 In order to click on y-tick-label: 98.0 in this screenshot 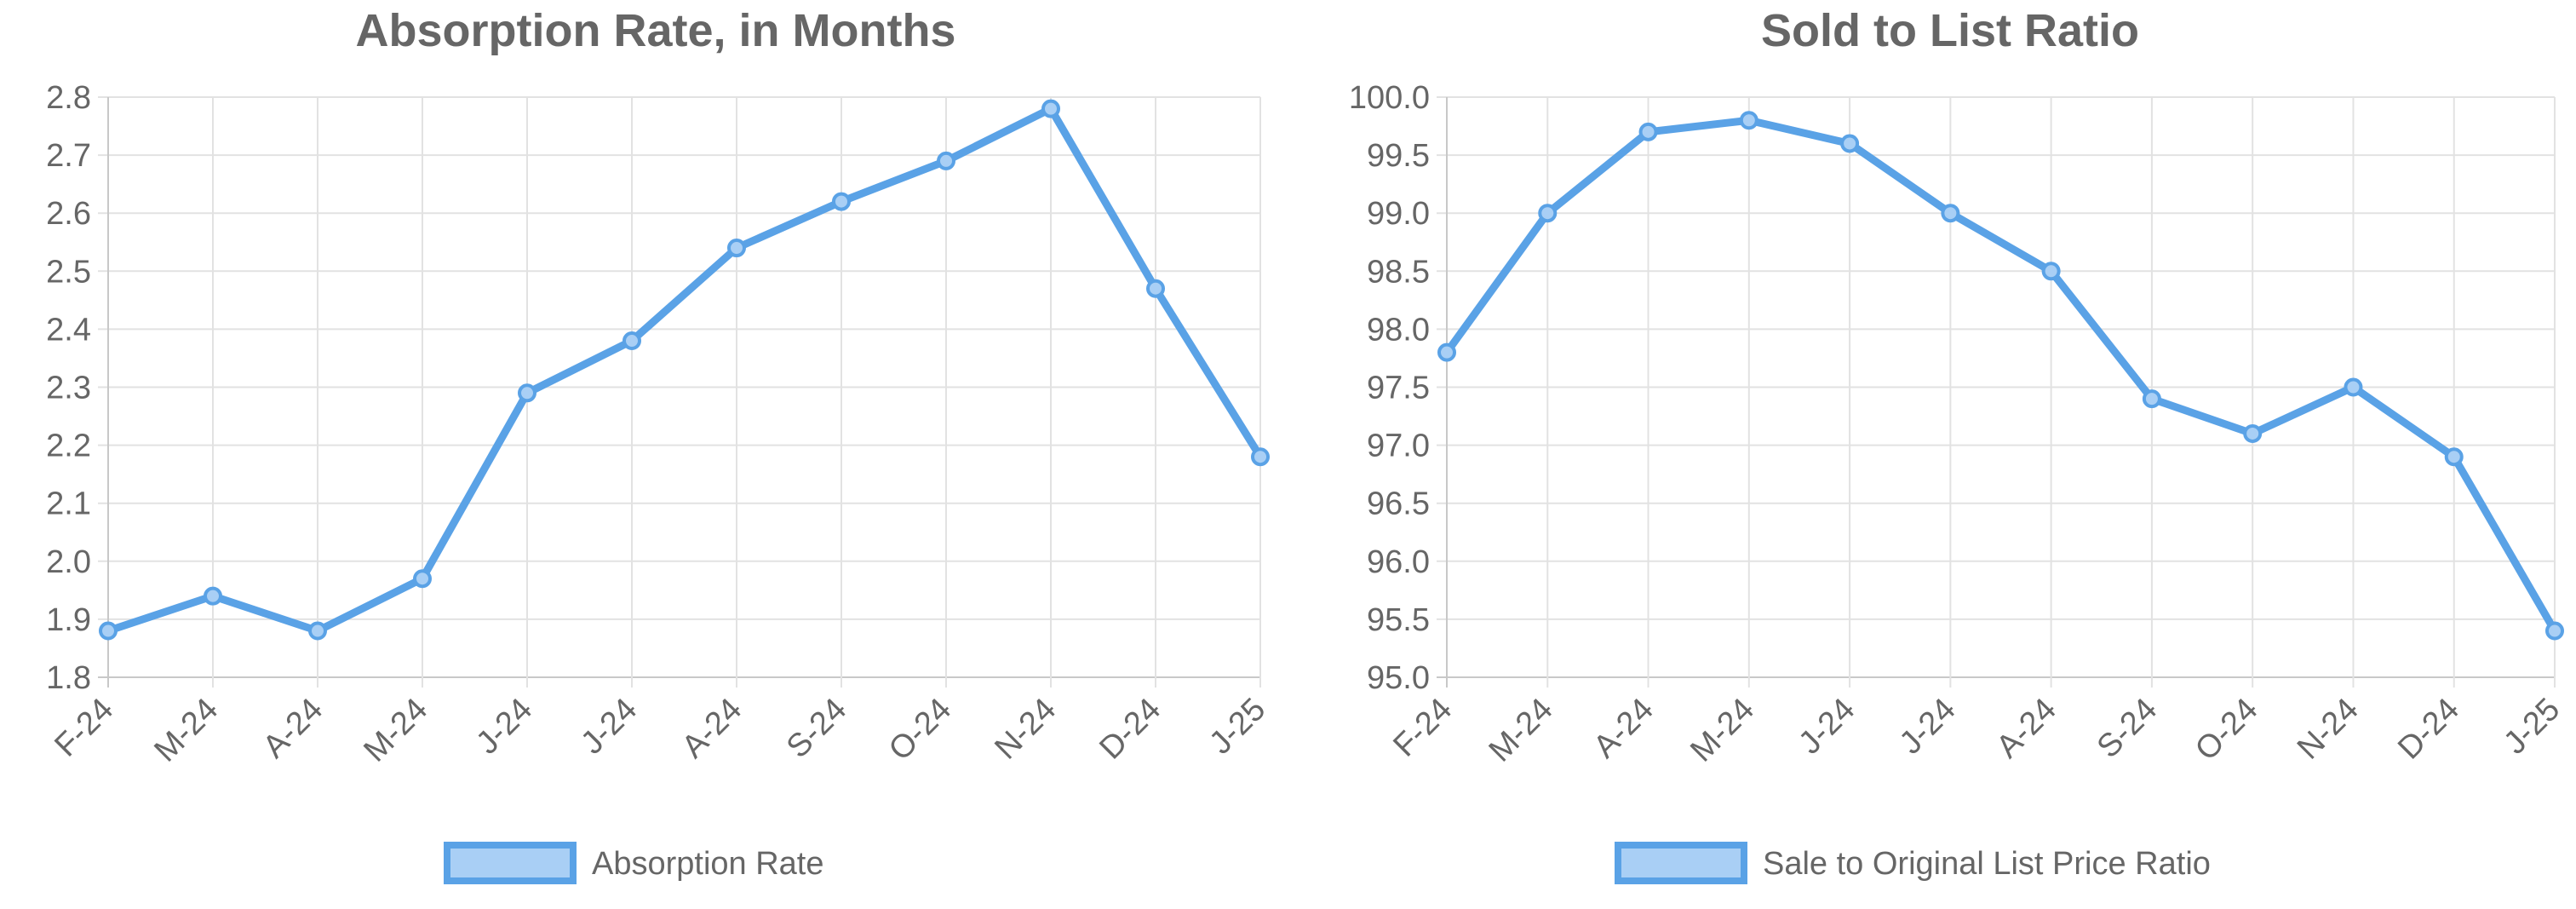, I will do `click(1398, 330)`.